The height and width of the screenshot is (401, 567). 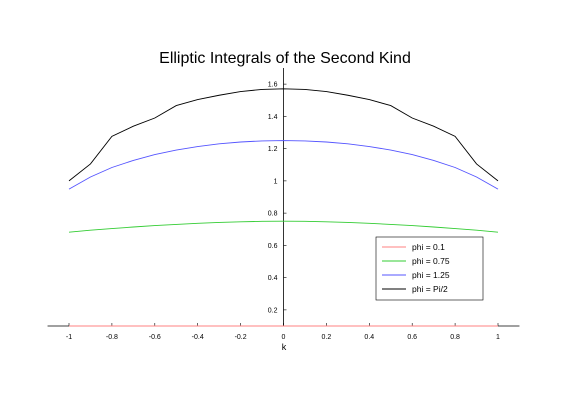 What do you see at coordinates (155, 337) in the screenshot?
I see `x-tick-label: -0.6` at bounding box center [155, 337].